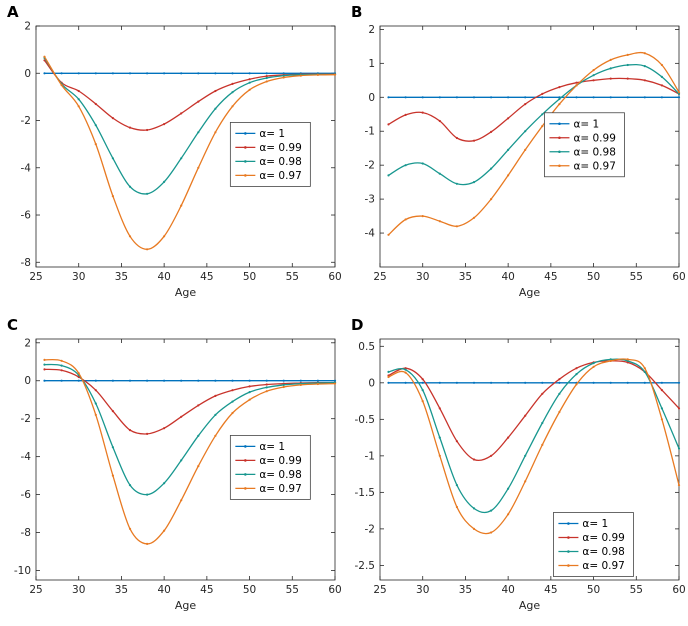 The width and height of the screenshot is (688, 626). What do you see at coordinates (357, 325) in the screenshot?
I see `panel-d-label: D` at bounding box center [357, 325].